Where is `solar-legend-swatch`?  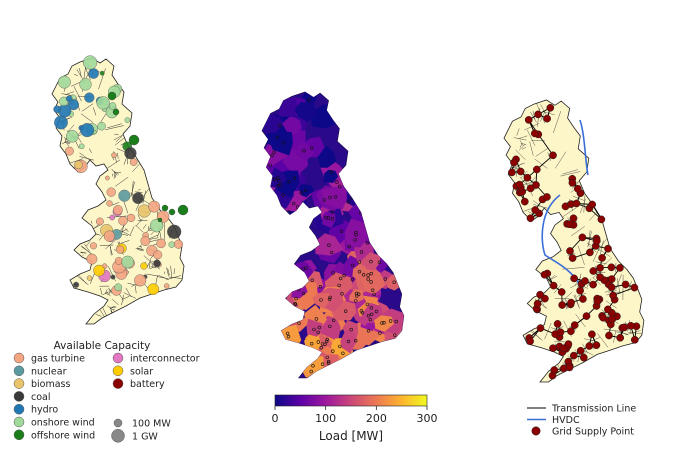
solar-legend-swatch is located at coordinates (118, 371).